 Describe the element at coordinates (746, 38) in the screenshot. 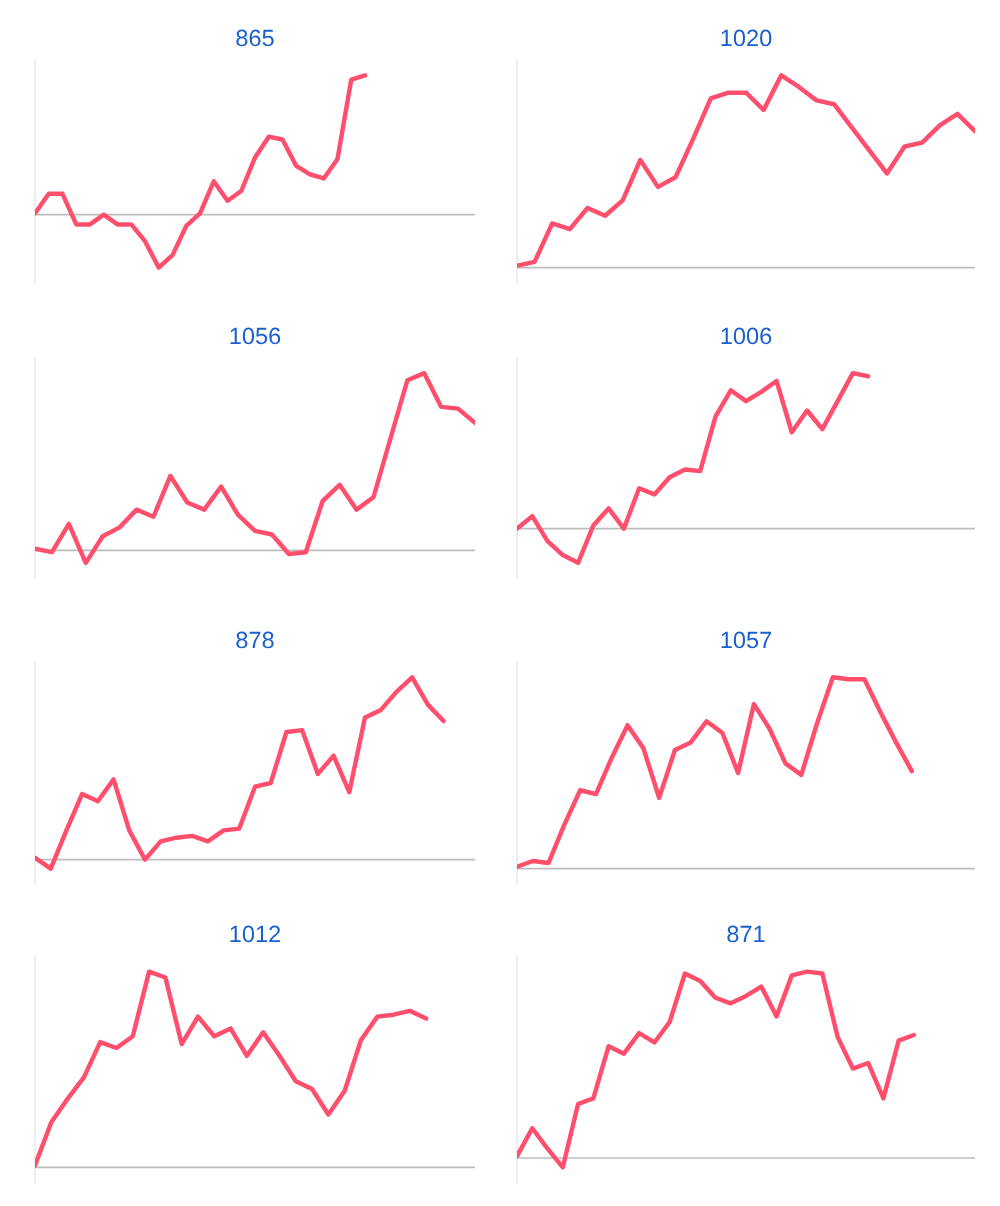

I see `chart-title: 1020` at that location.